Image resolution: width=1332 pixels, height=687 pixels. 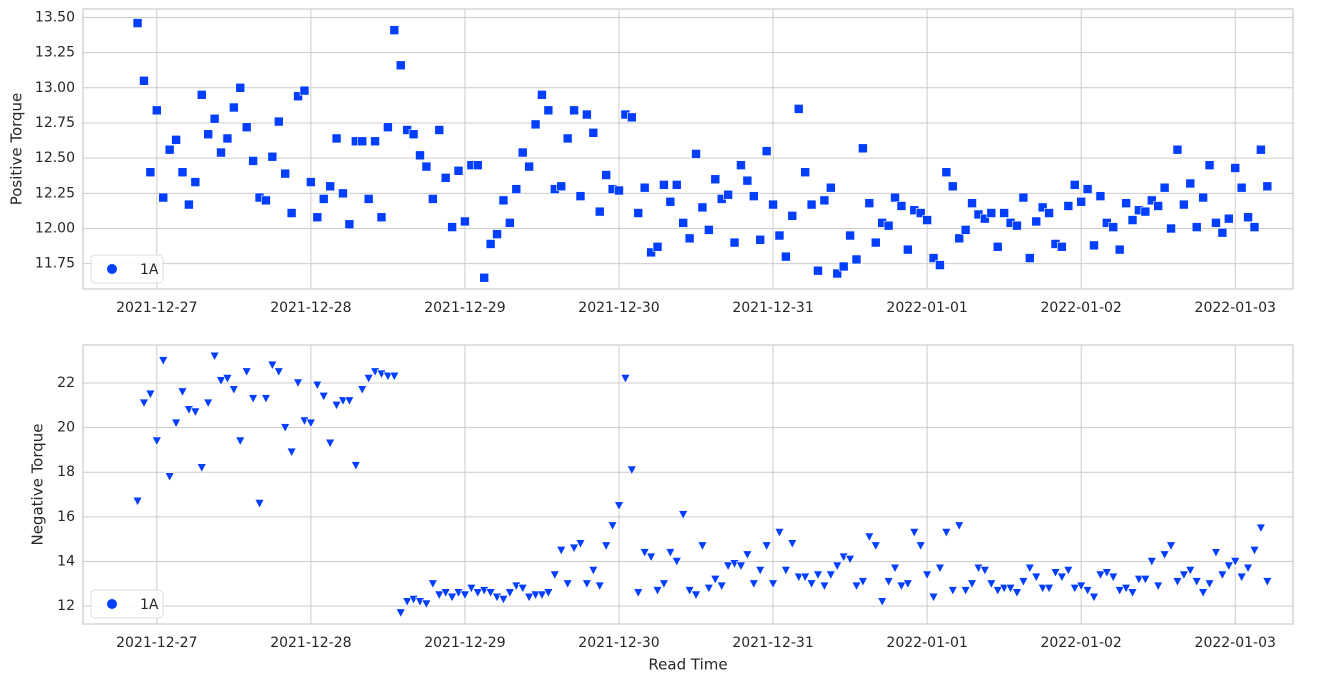 I want to click on x-tick-label: 2021-12-29, so click(x=464, y=308).